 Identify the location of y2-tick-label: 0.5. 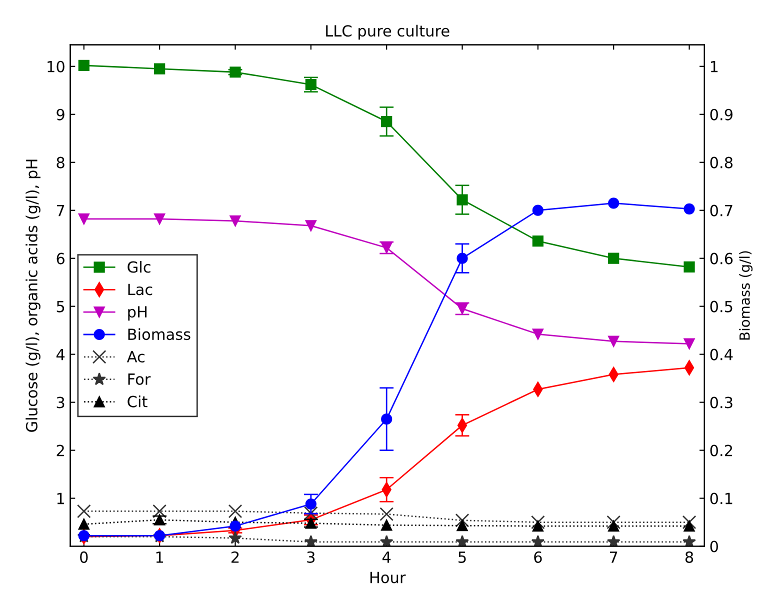
(721, 306).